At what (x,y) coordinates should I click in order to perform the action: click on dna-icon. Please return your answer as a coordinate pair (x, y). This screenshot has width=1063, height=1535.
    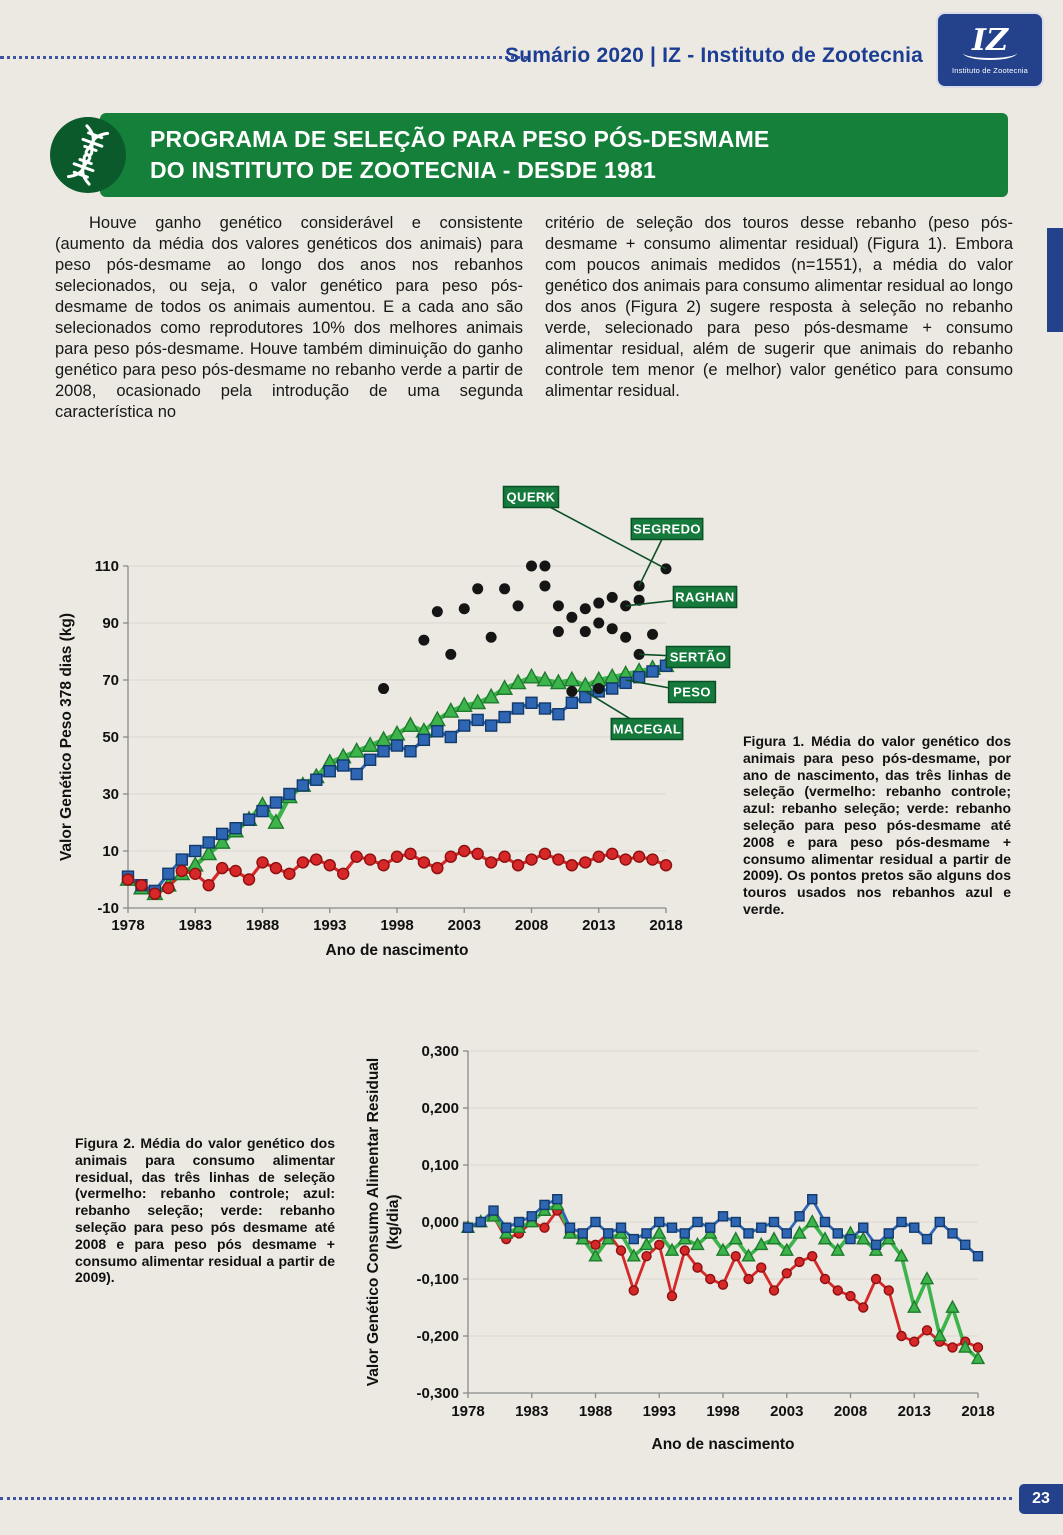
    Looking at the image, I should click on (88, 155).